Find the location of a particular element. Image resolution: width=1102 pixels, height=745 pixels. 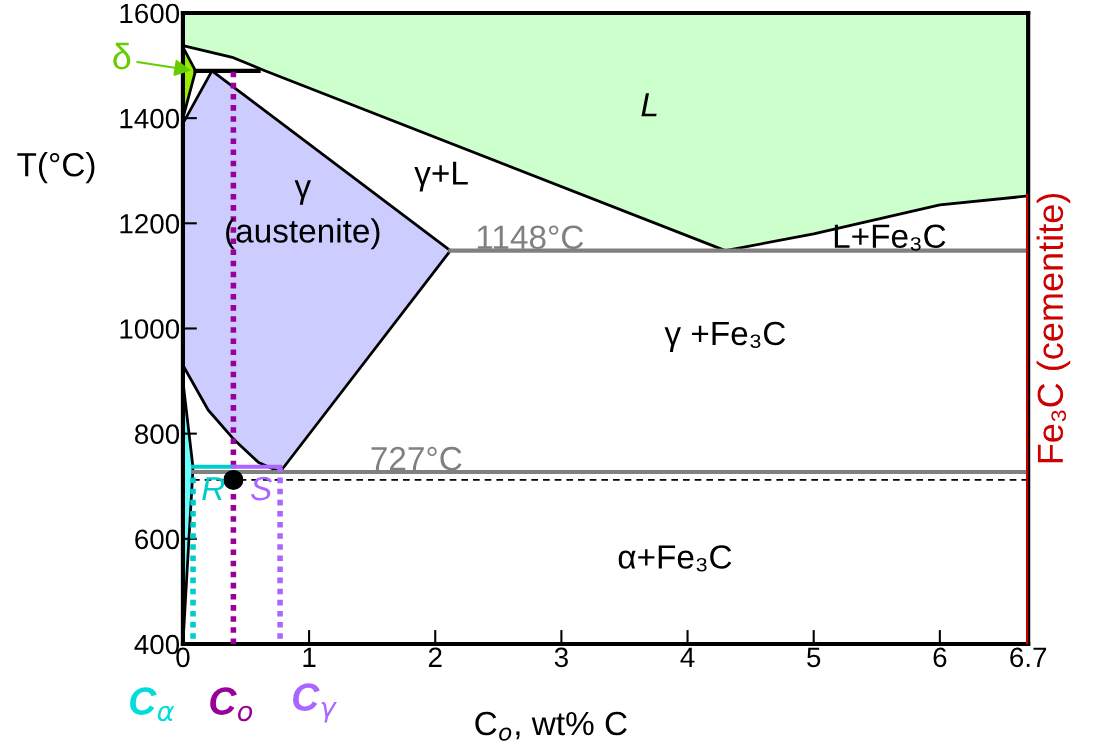

x-tick-label: 3 is located at coordinates (561, 657).